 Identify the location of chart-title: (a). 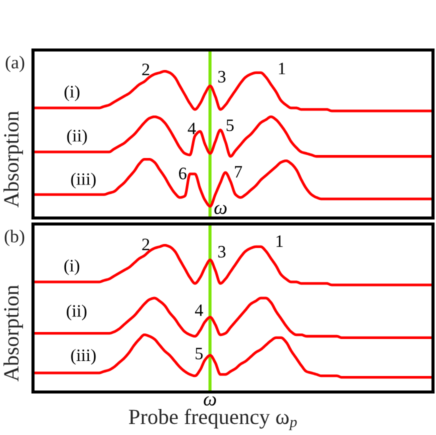
(15, 64).